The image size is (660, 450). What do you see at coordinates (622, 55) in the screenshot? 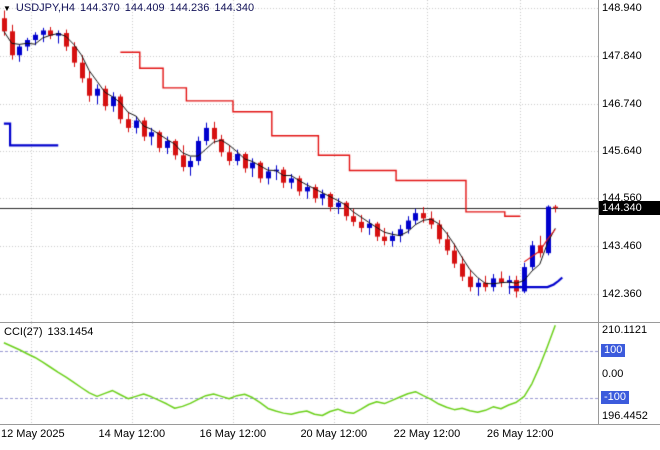
I see `price-axis-label: 147.840` at bounding box center [622, 55].